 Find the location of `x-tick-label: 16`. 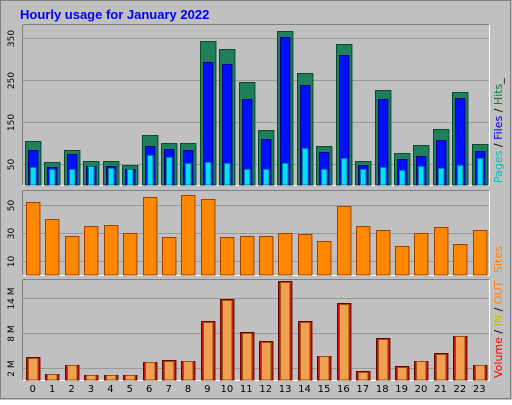

x-tick-label: 16 is located at coordinates (343, 389).